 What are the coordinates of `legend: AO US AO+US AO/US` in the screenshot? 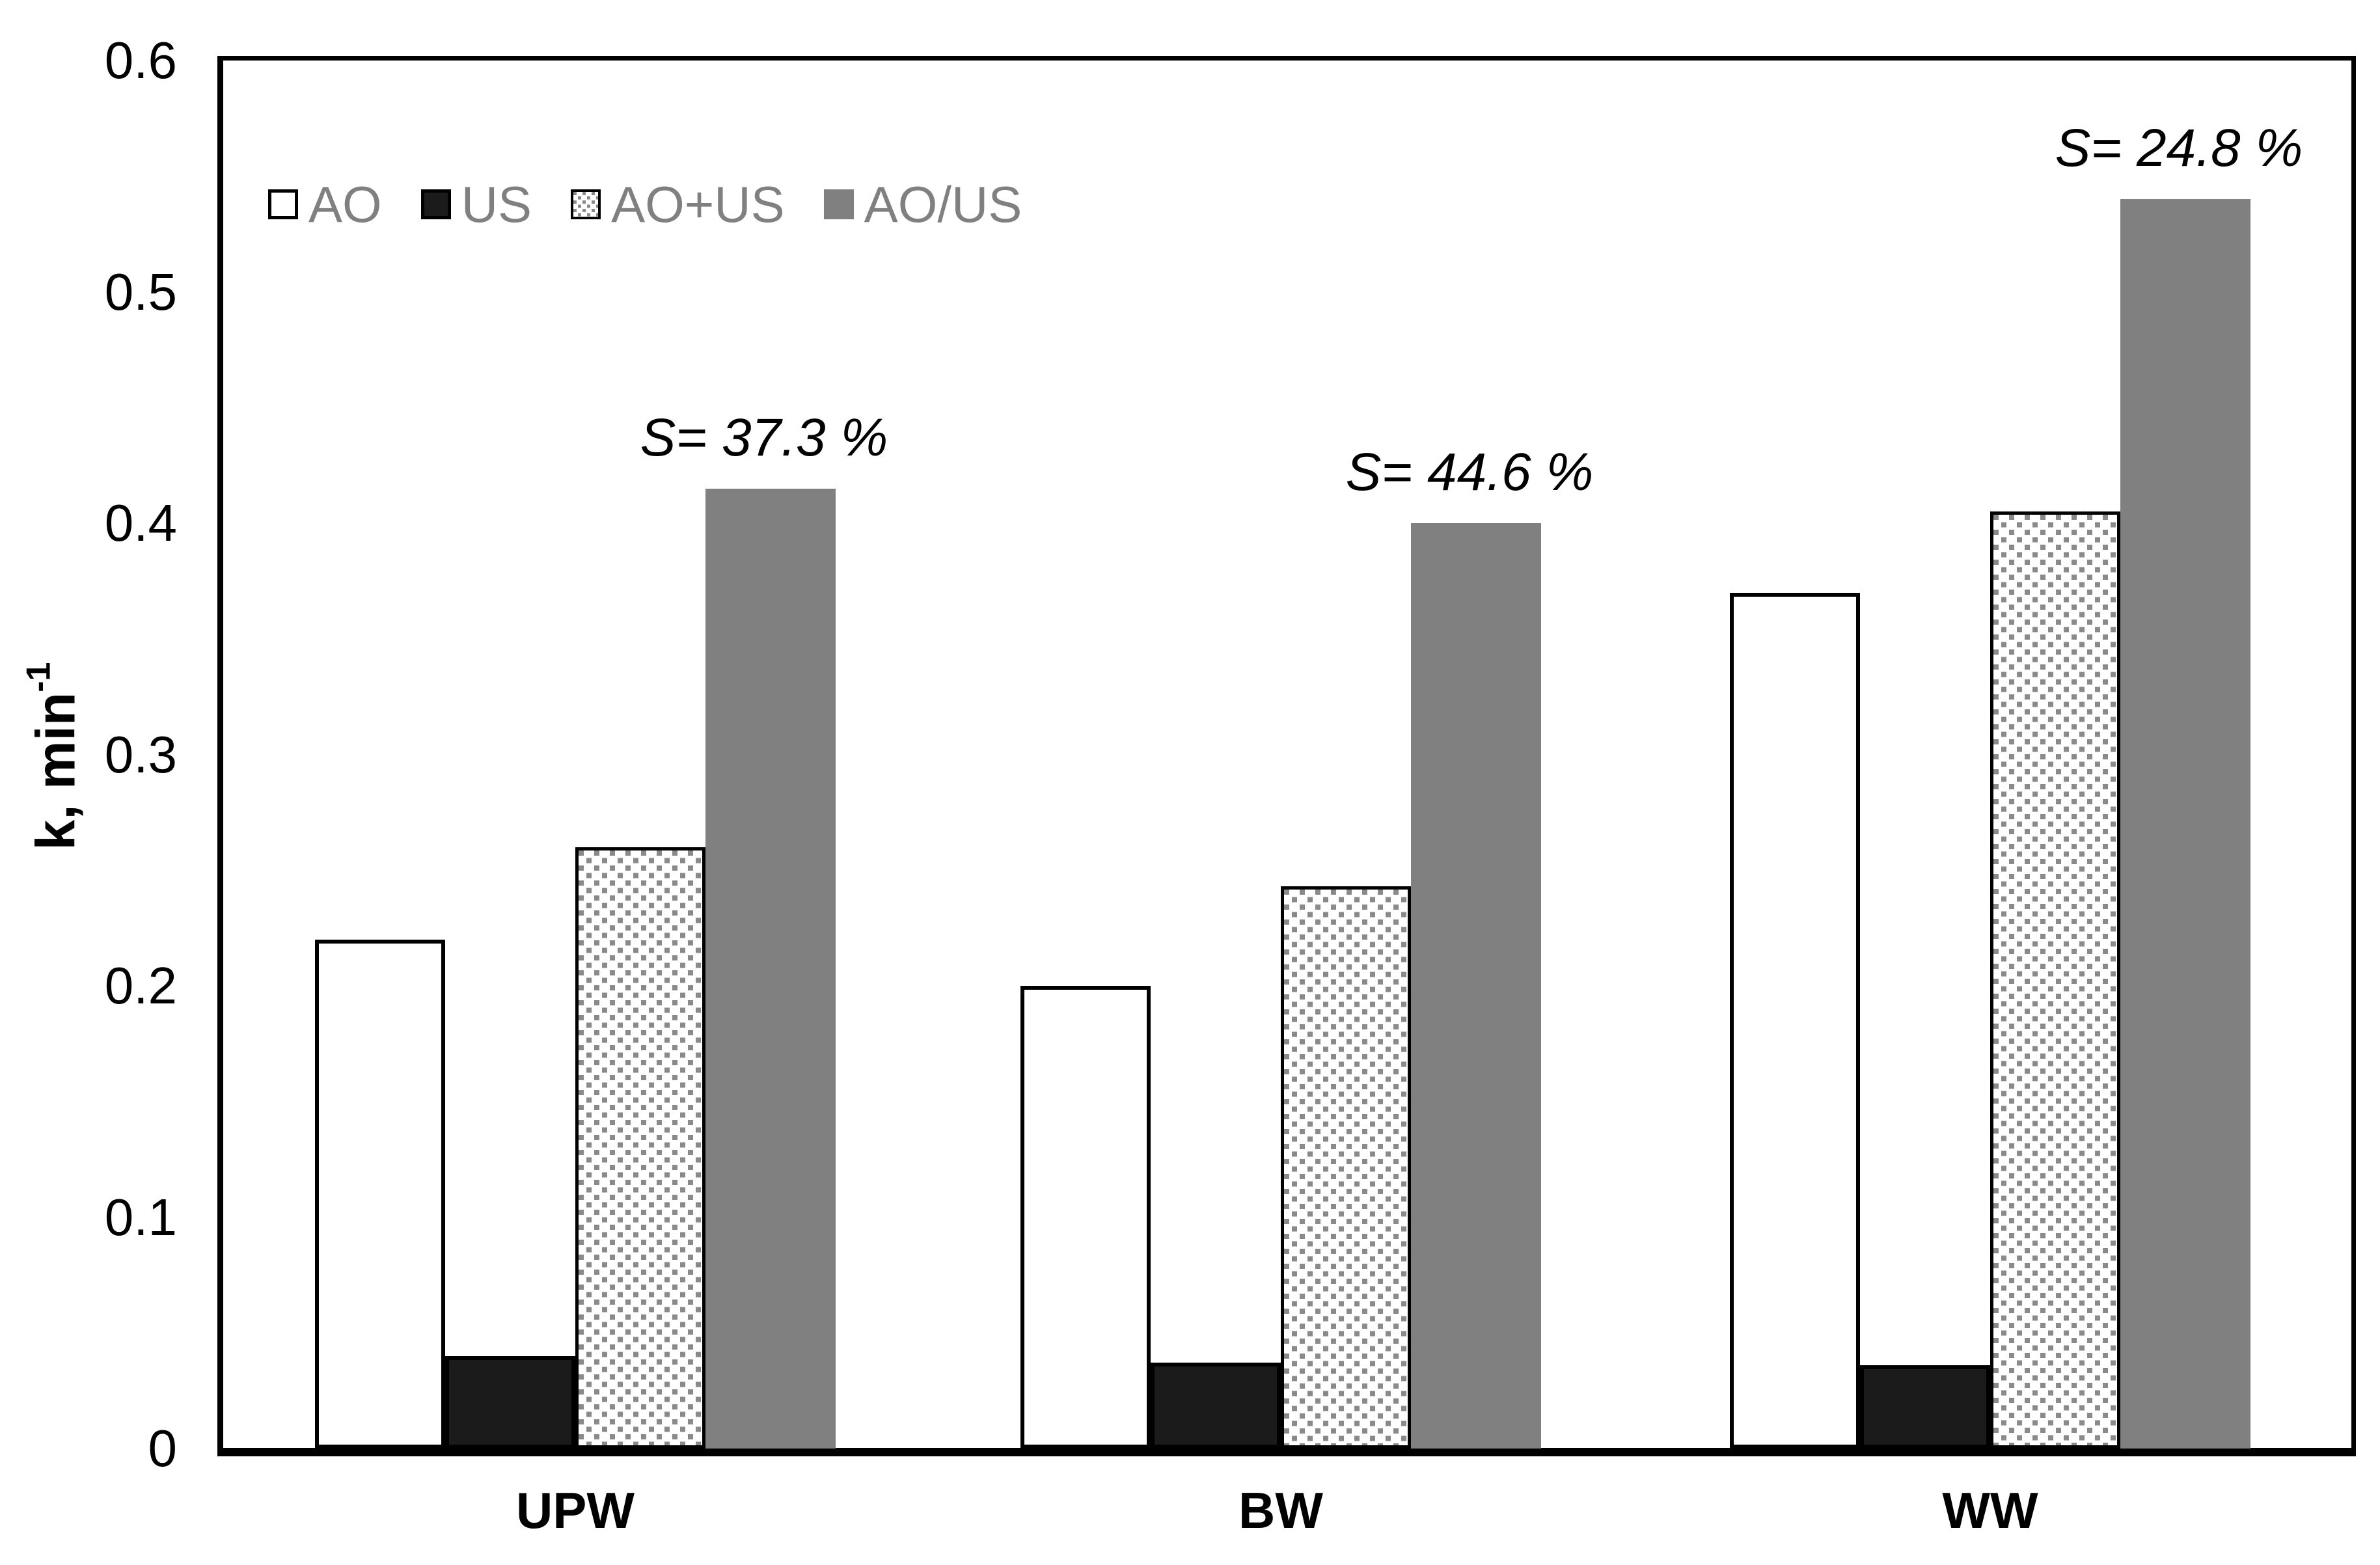 It's located at (645, 204).